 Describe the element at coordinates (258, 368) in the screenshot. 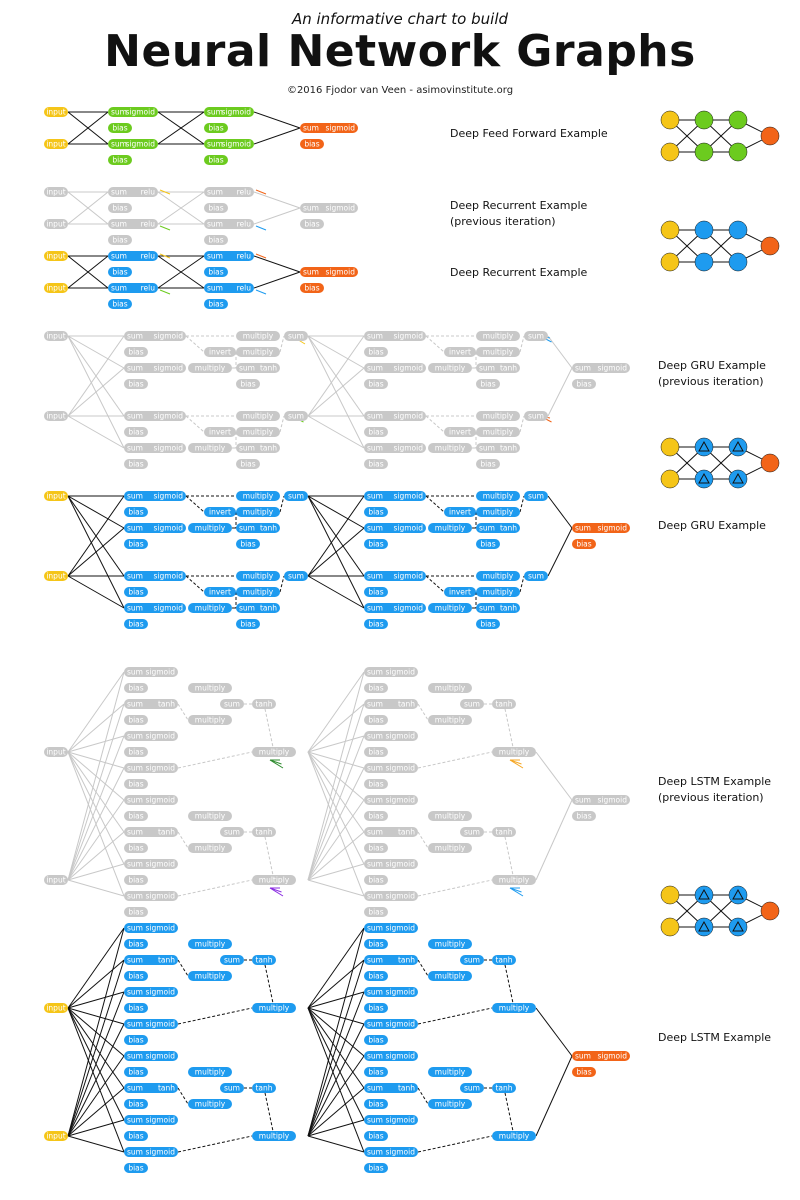

I see `tanh-node: sum tanh` at that location.